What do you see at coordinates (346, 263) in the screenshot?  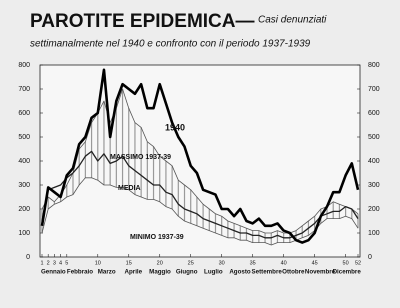 I see `x-tick-label: 50` at bounding box center [346, 263].